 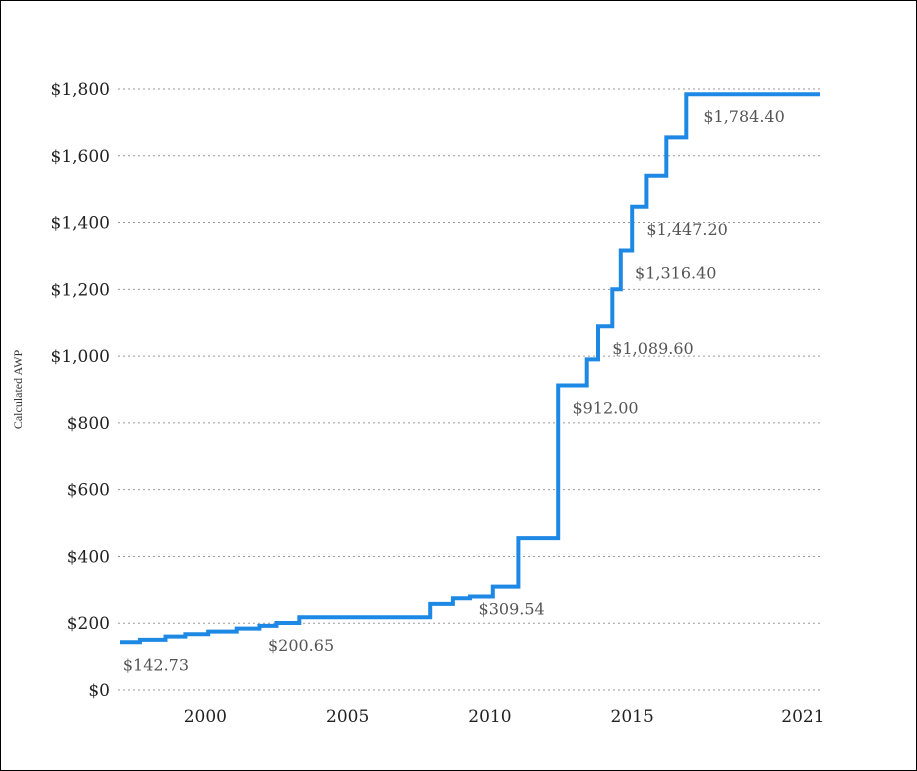 What do you see at coordinates (88, 491) in the screenshot?
I see `y-tick-label: $600` at bounding box center [88, 491].